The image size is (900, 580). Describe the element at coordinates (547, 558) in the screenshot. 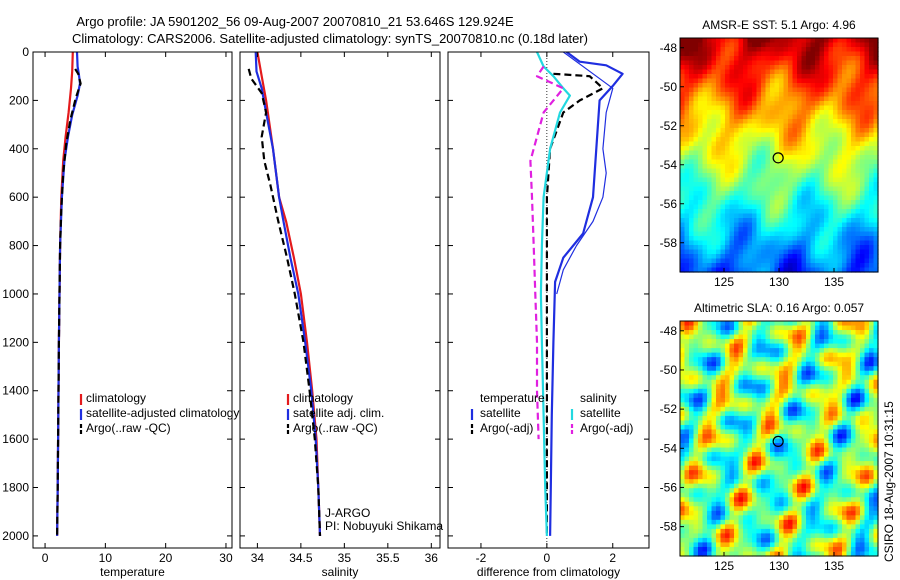

I see `x-tick-label: 0` at that location.